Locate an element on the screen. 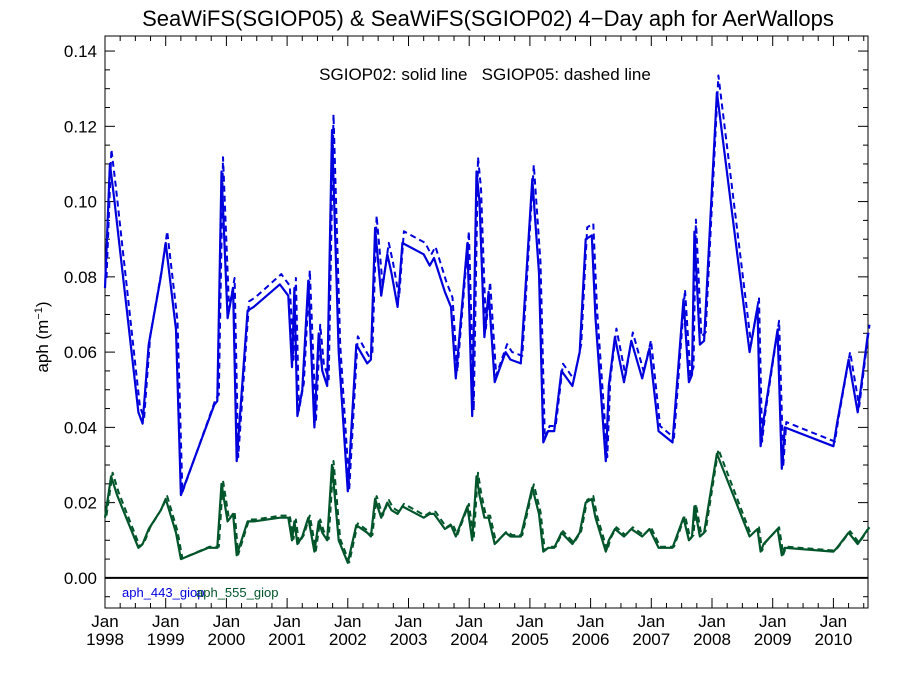 This screenshot has height=675, width=900. series-line-dashed-aph_555_giop is located at coordinates (488, 506).